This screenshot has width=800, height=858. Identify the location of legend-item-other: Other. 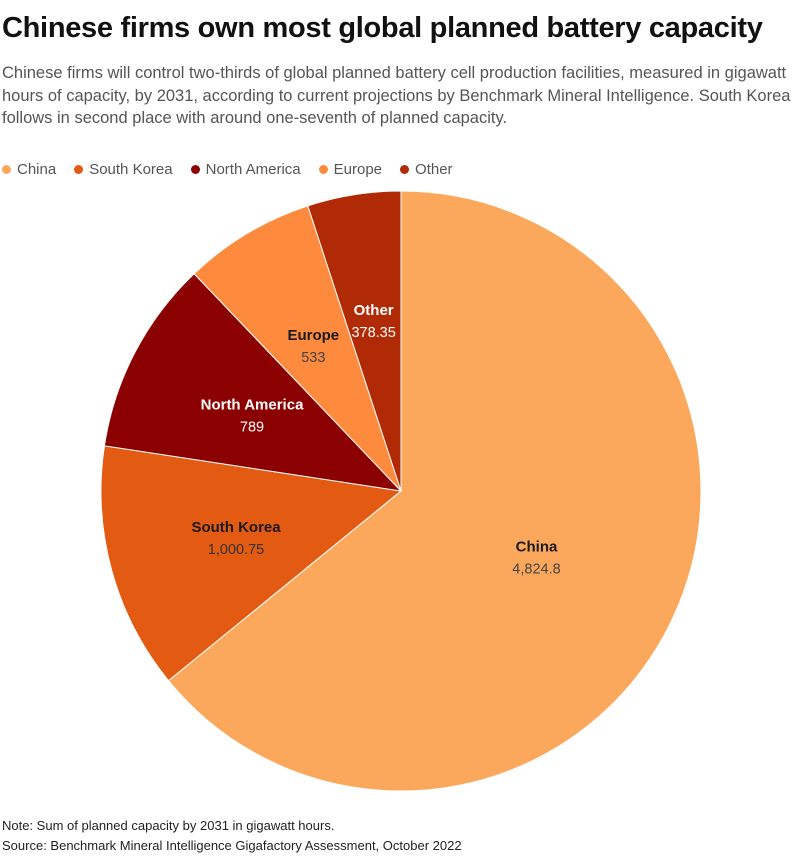
(426, 169).